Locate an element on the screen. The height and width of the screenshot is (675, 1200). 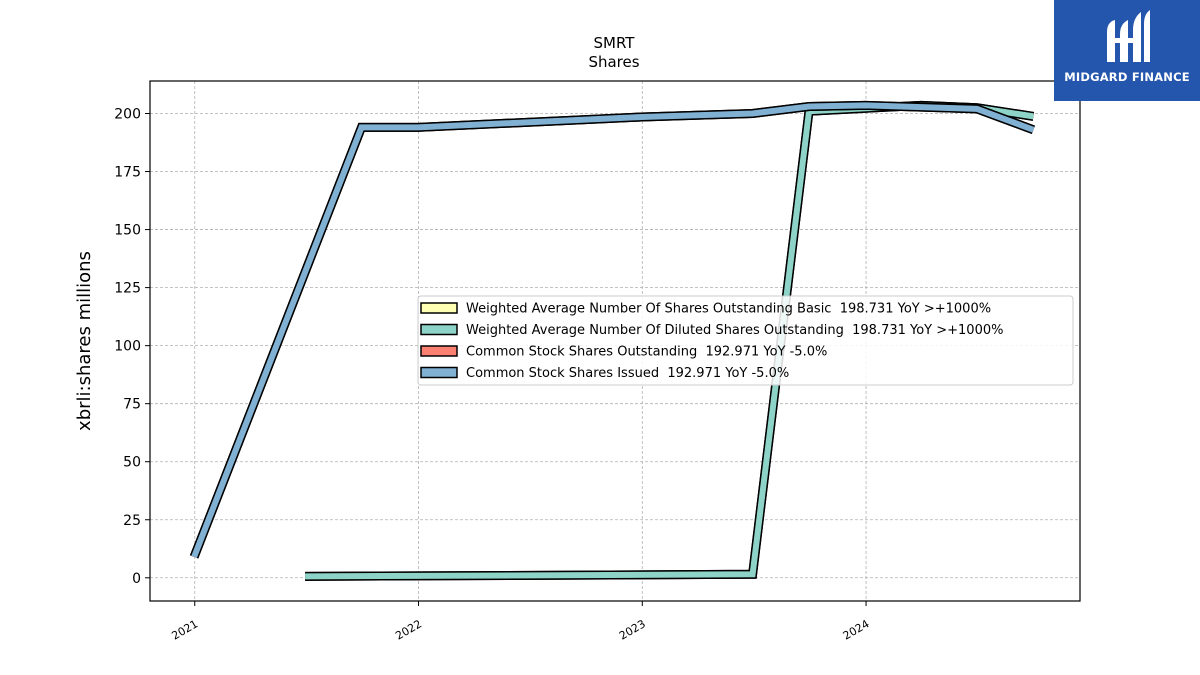
y-tick-label: 0 is located at coordinates (136, 579).